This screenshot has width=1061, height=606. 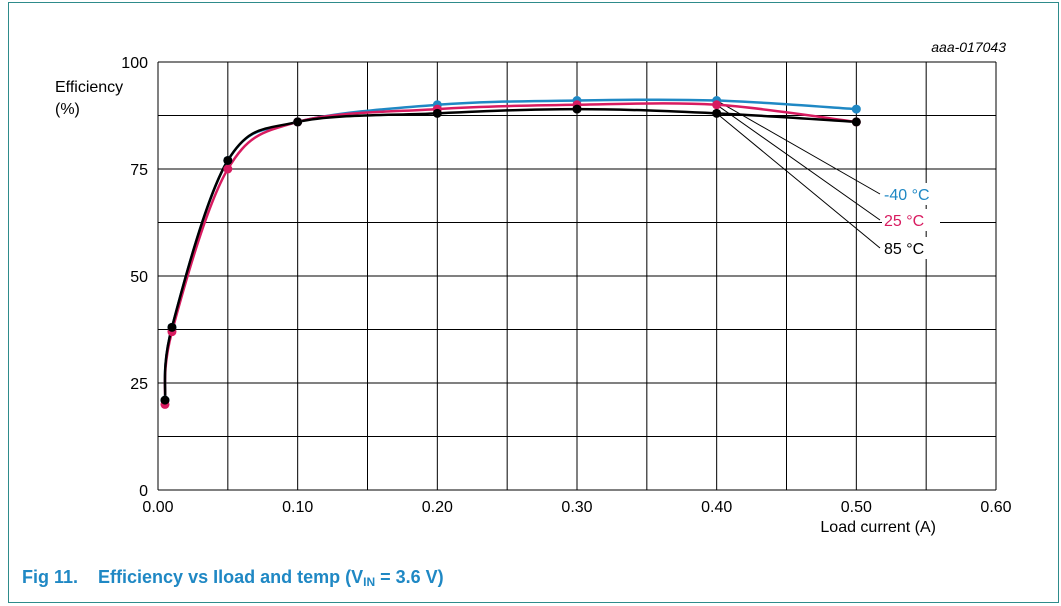 What do you see at coordinates (798, 147) in the screenshot?
I see `leader-line-40-c` at bounding box center [798, 147].